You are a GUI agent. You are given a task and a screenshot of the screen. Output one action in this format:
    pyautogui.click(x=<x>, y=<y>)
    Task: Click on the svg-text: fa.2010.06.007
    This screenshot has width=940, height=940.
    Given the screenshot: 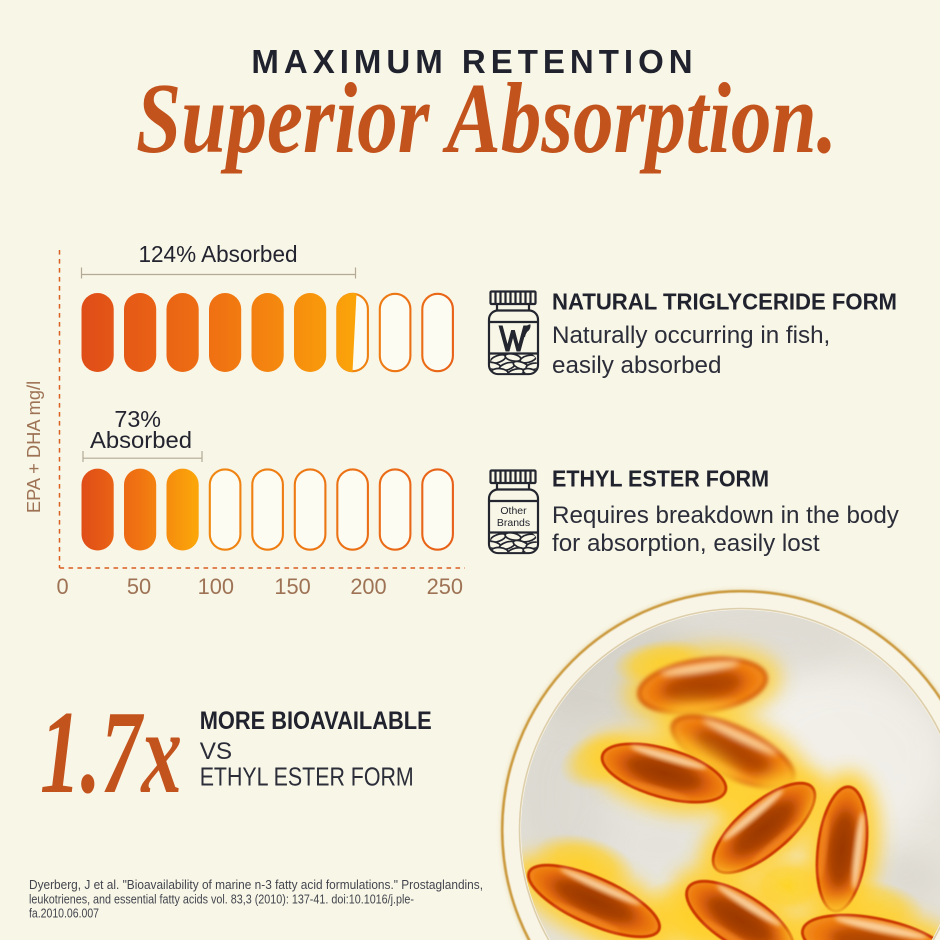 What is the action you would take?
    pyautogui.click(x=64, y=913)
    